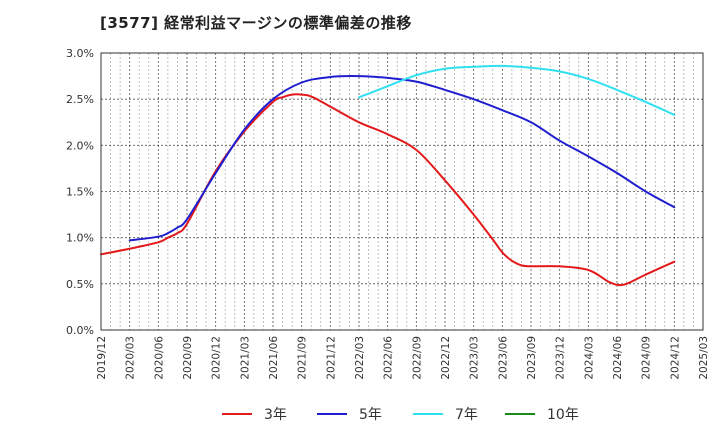  Describe the element at coordinates (360, 358) in the screenshot. I see `x-tick-label: 2022/03` at that location.